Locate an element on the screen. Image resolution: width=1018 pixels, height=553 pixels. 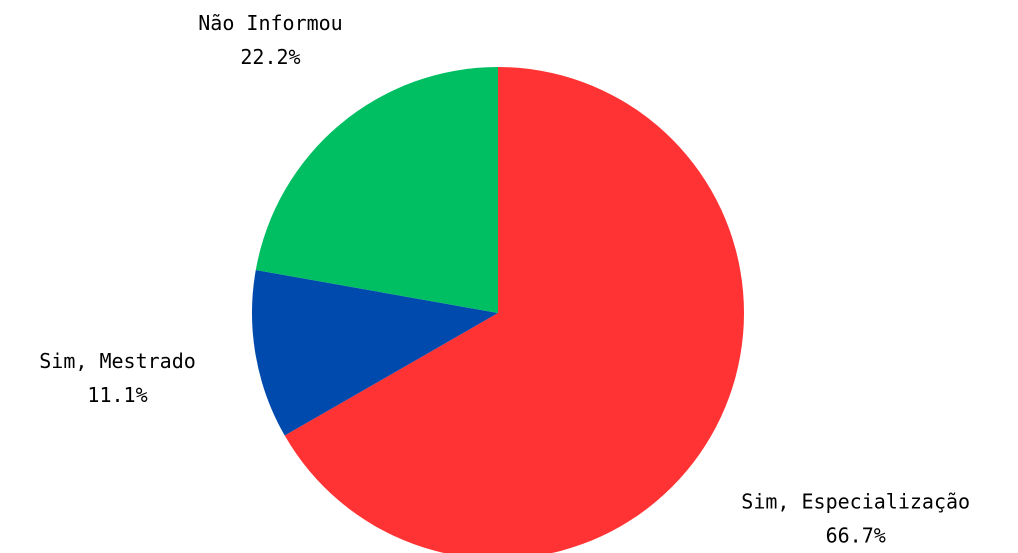
slice-value-label: 66.7% is located at coordinates (856, 536).